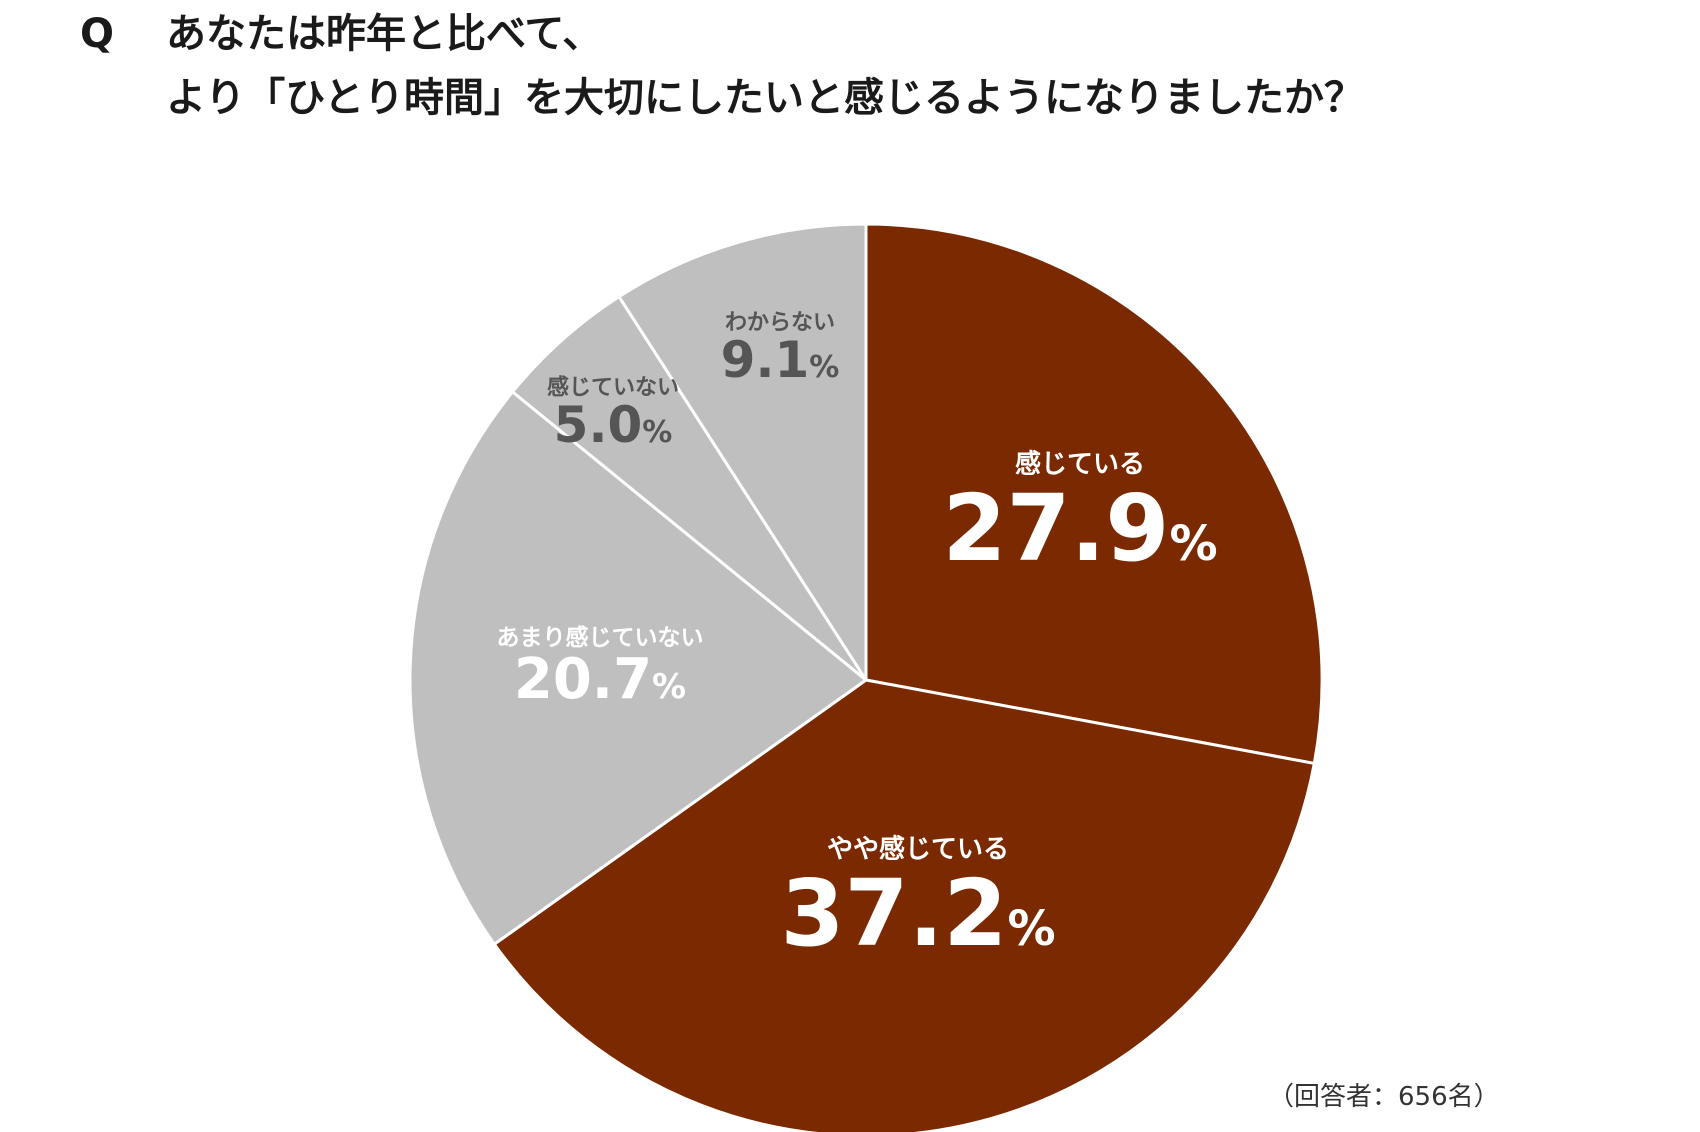 This screenshot has width=1700, height=1132. Describe the element at coordinates (917, 913) in the screenshot. I see `slice-value-label: 37.2%` at that location.